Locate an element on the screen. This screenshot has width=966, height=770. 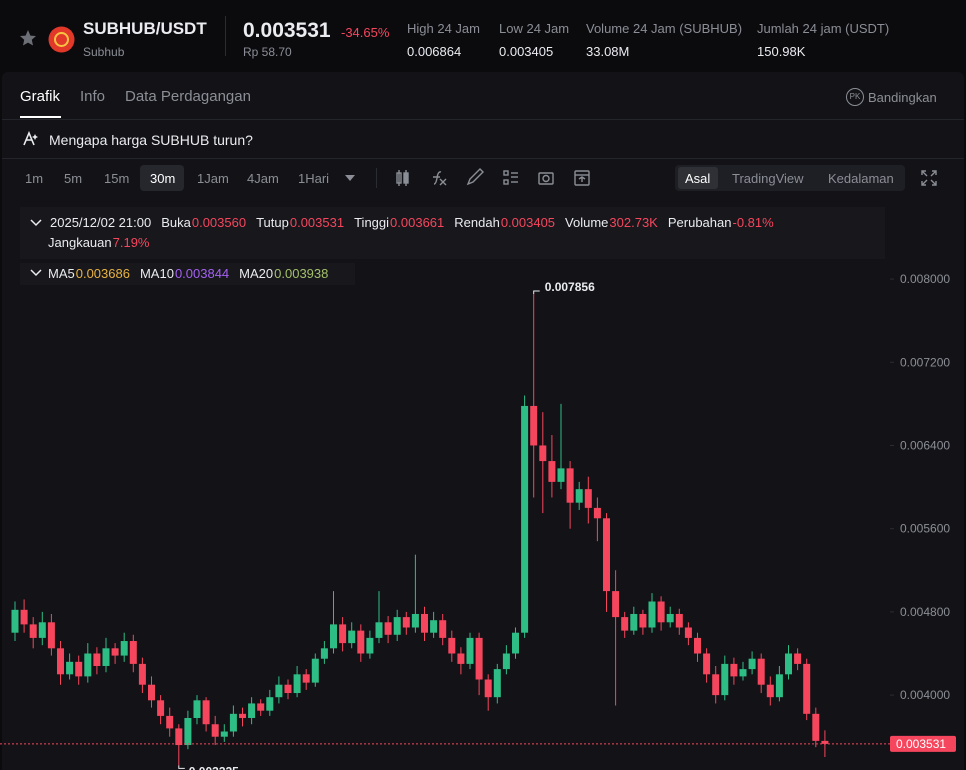
symbol: SUBHUB/USDT is located at coordinates (145, 28).